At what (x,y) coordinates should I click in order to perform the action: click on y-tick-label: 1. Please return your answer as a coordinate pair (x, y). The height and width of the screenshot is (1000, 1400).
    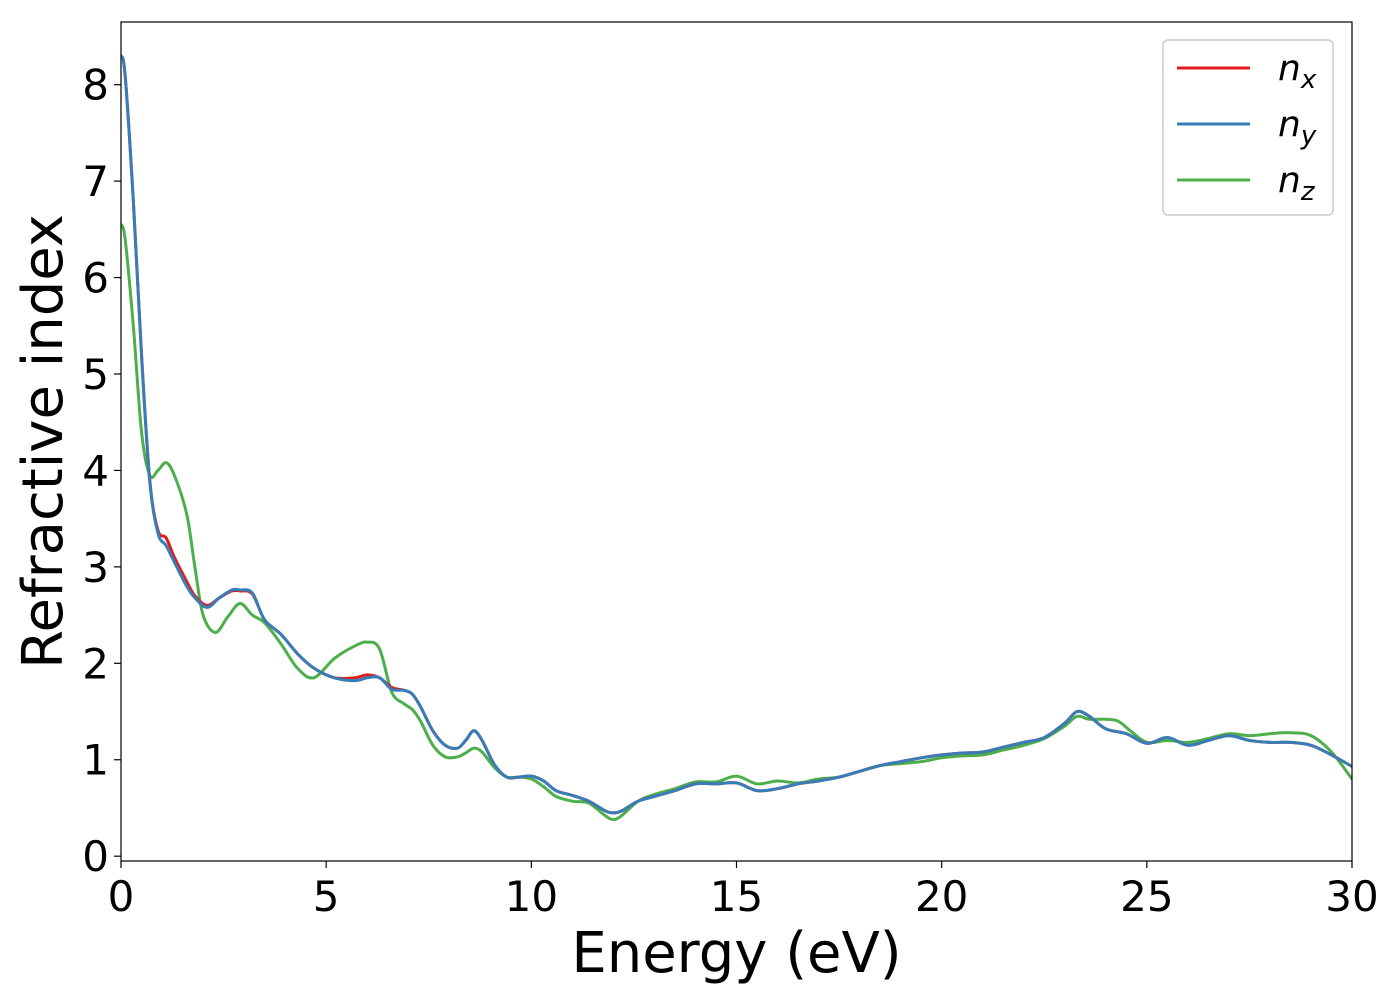
    Looking at the image, I should click on (95, 760).